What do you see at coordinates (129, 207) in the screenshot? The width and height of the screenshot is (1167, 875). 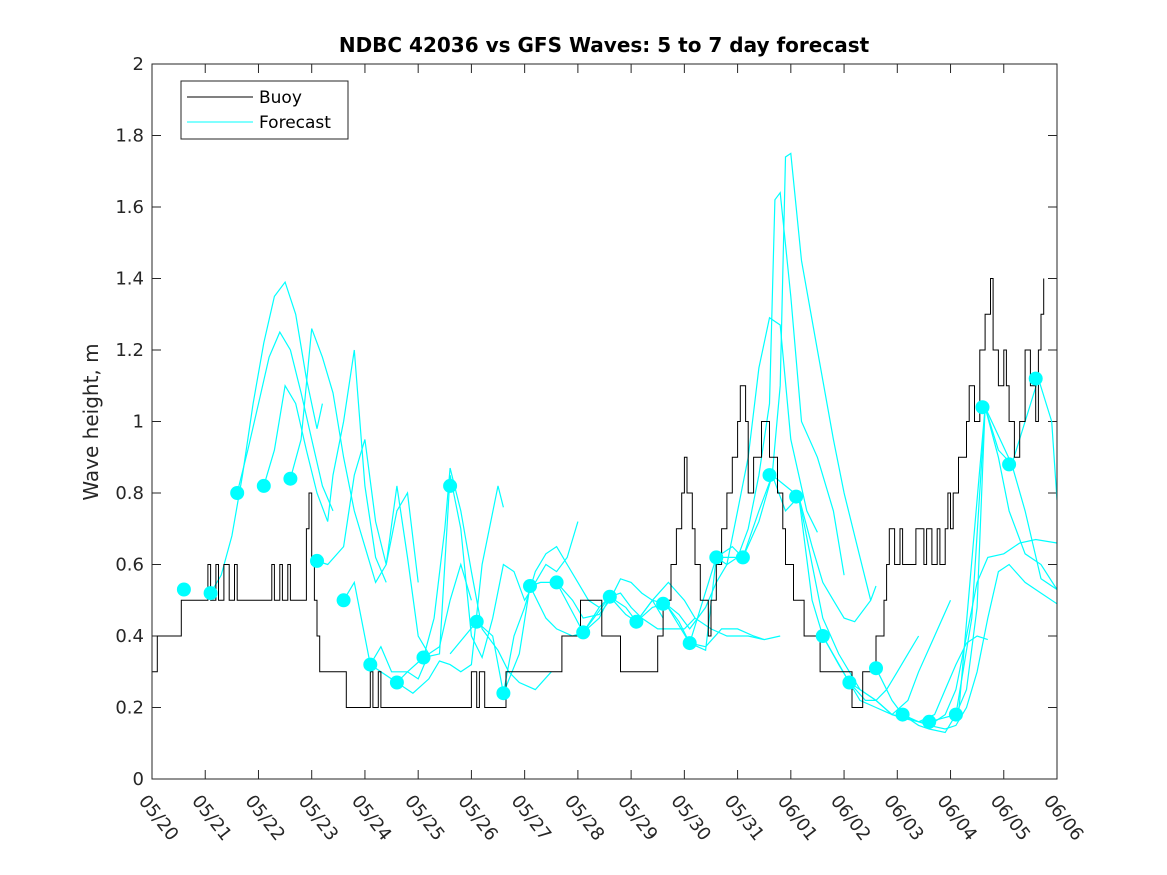 I see `y-tick-label: 1.6` at bounding box center [129, 207].